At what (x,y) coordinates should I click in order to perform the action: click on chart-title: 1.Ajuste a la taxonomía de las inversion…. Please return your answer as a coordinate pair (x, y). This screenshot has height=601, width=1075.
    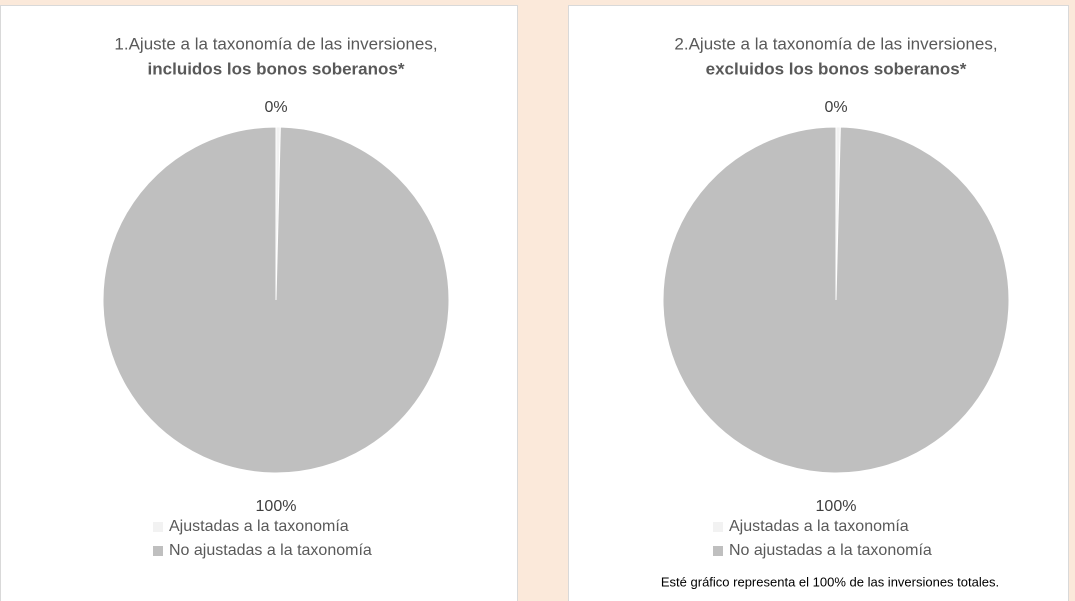
    Looking at the image, I should click on (275, 43).